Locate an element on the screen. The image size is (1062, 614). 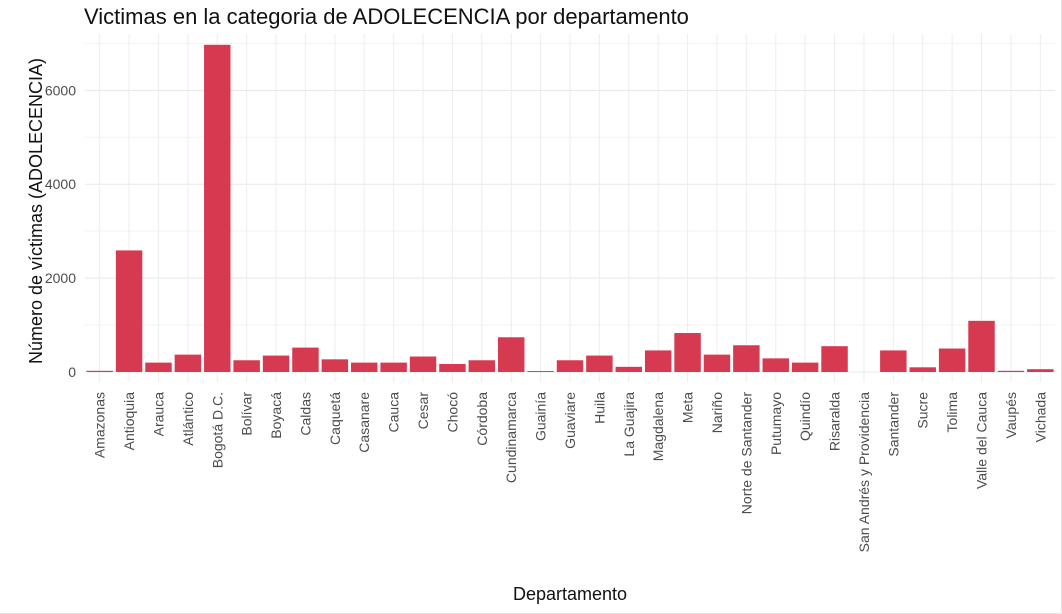
x-axis-title: Departamento is located at coordinates (570, 594).